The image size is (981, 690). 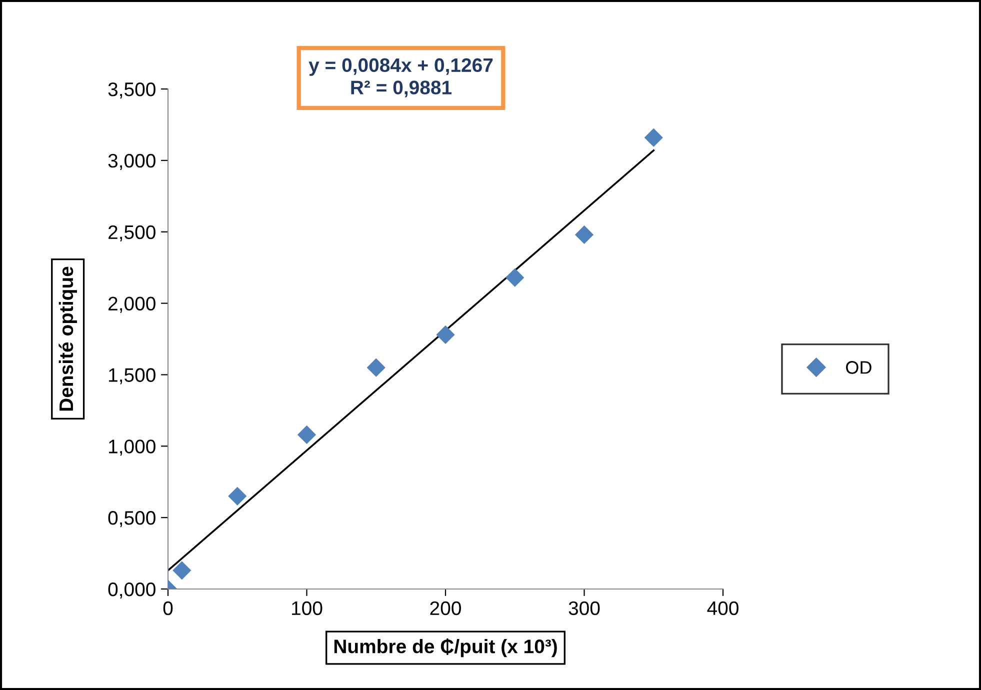 What do you see at coordinates (132, 519) in the screenshot?
I see `y-tick-label: 0,500` at bounding box center [132, 519].